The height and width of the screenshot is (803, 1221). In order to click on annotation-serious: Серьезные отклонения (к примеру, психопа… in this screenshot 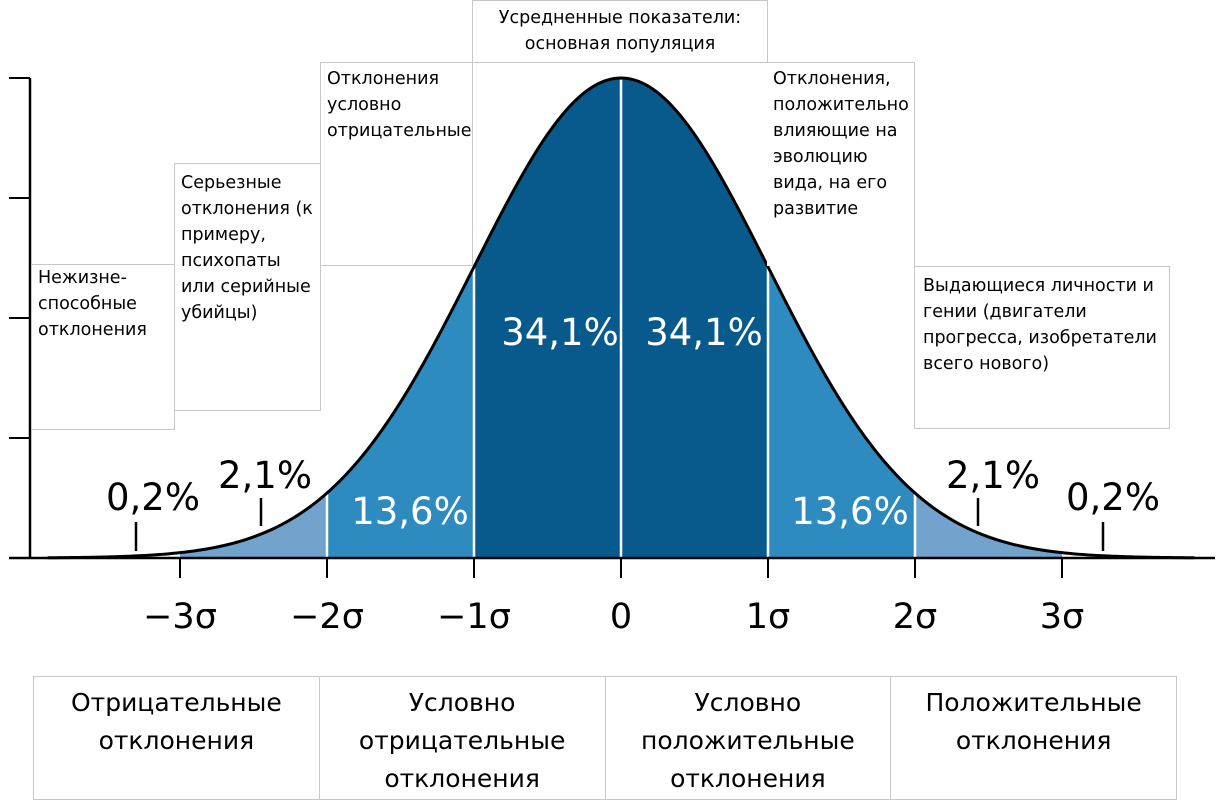, I will do `click(247, 287)`.